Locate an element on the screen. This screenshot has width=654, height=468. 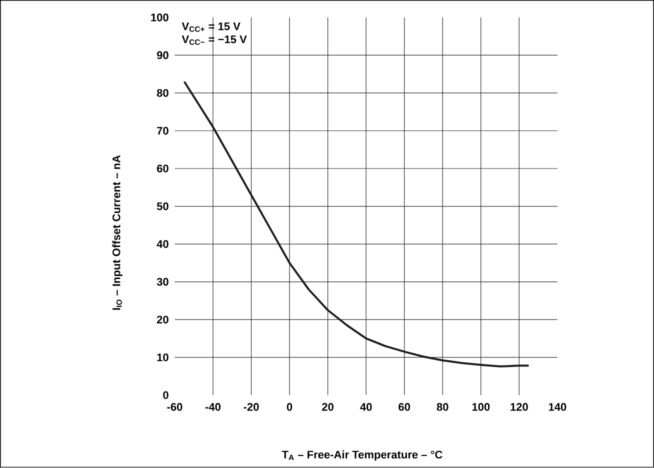
x-tick-label: 40 is located at coordinates (366, 407).